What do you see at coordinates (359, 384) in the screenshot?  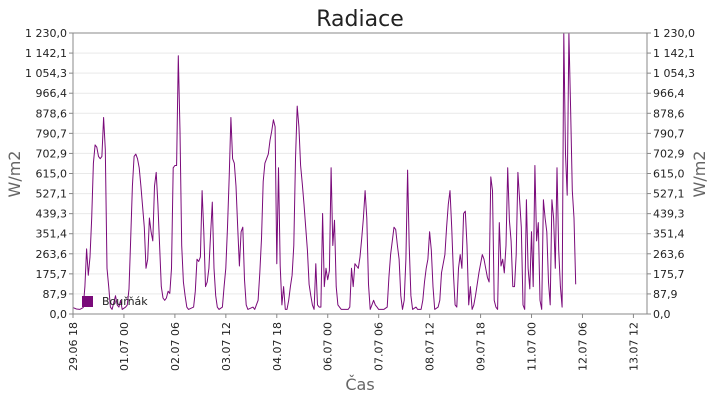 I see `x-axis-title: Čas` at bounding box center [359, 384].